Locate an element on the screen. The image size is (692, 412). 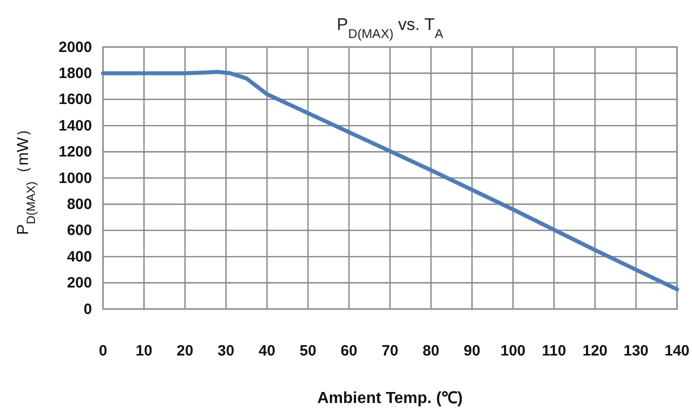
x-tick-label: 100 is located at coordinates (513, 351).